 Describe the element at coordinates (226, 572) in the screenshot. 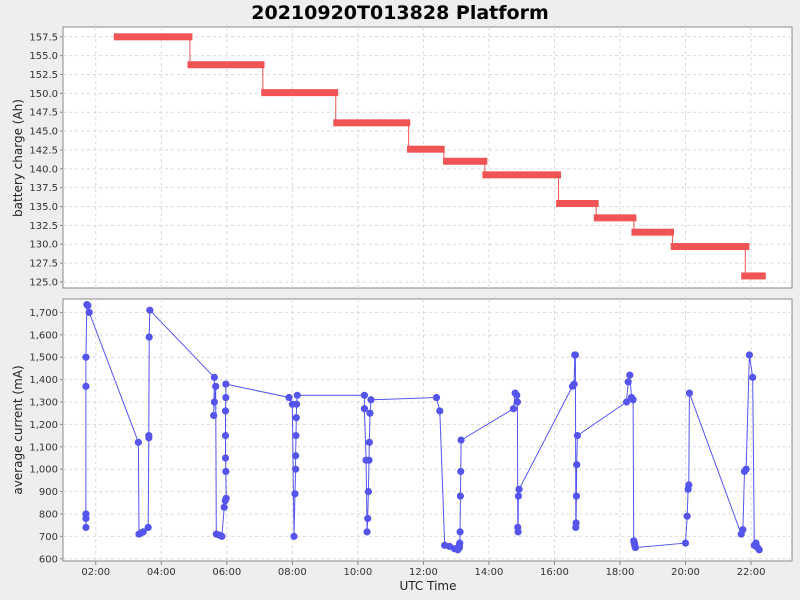

I see `time-x-tick-label: 06:00` at that location.